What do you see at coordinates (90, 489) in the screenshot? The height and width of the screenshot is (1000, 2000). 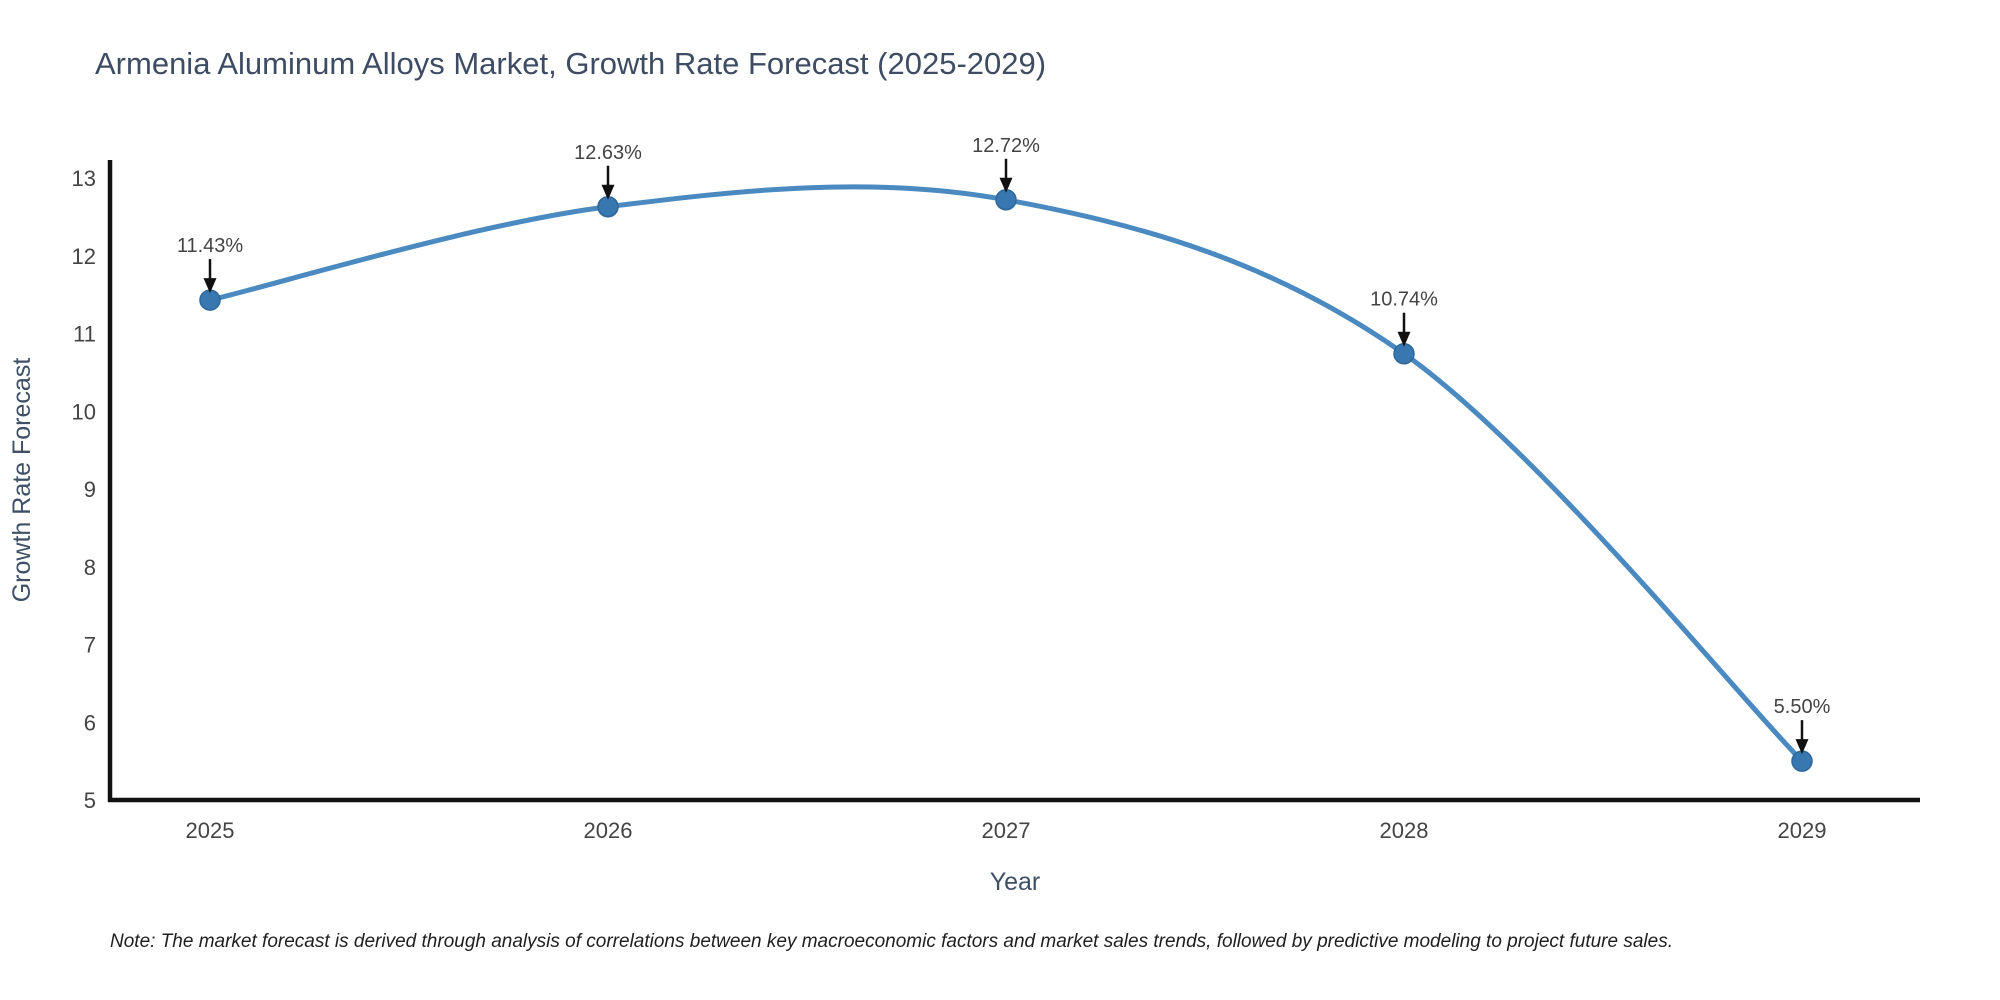 I see `y-tick-label: 9` at bounding box center [90, 489].